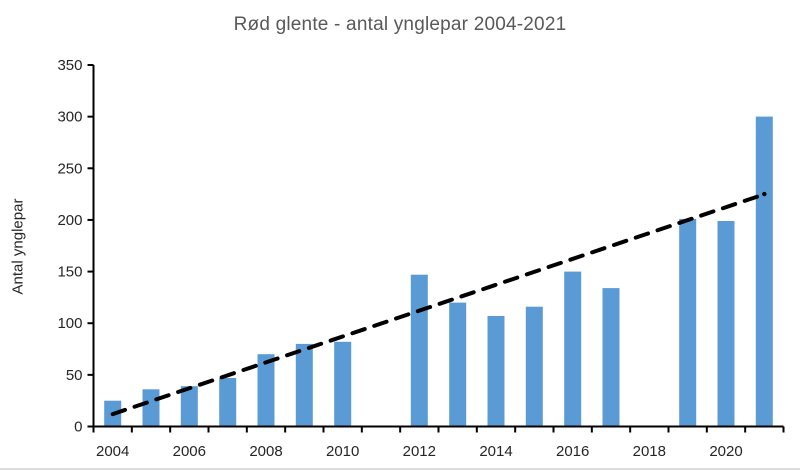 This screenshot has height=473, width=800. What do you see at coordinates (764, 271) in the screenshot?
I see `bar-2021` at bounding box center [764, 271].